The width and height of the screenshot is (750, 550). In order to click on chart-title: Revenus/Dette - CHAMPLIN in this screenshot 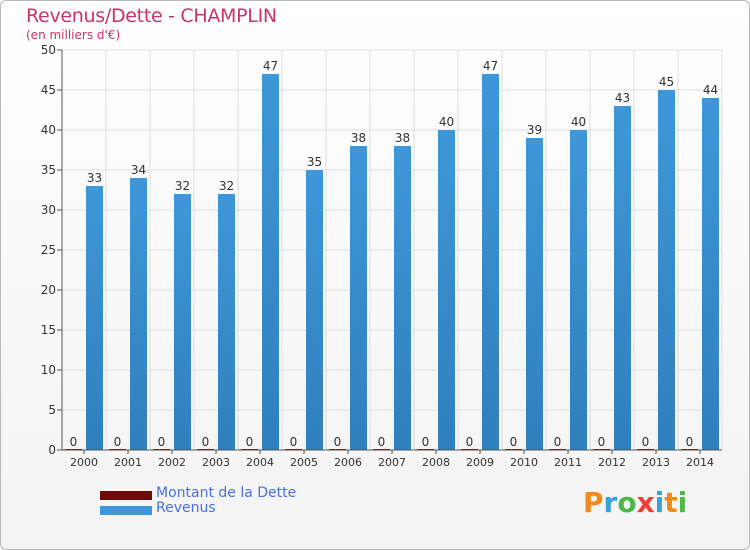, I will do `click(151, 16)`.